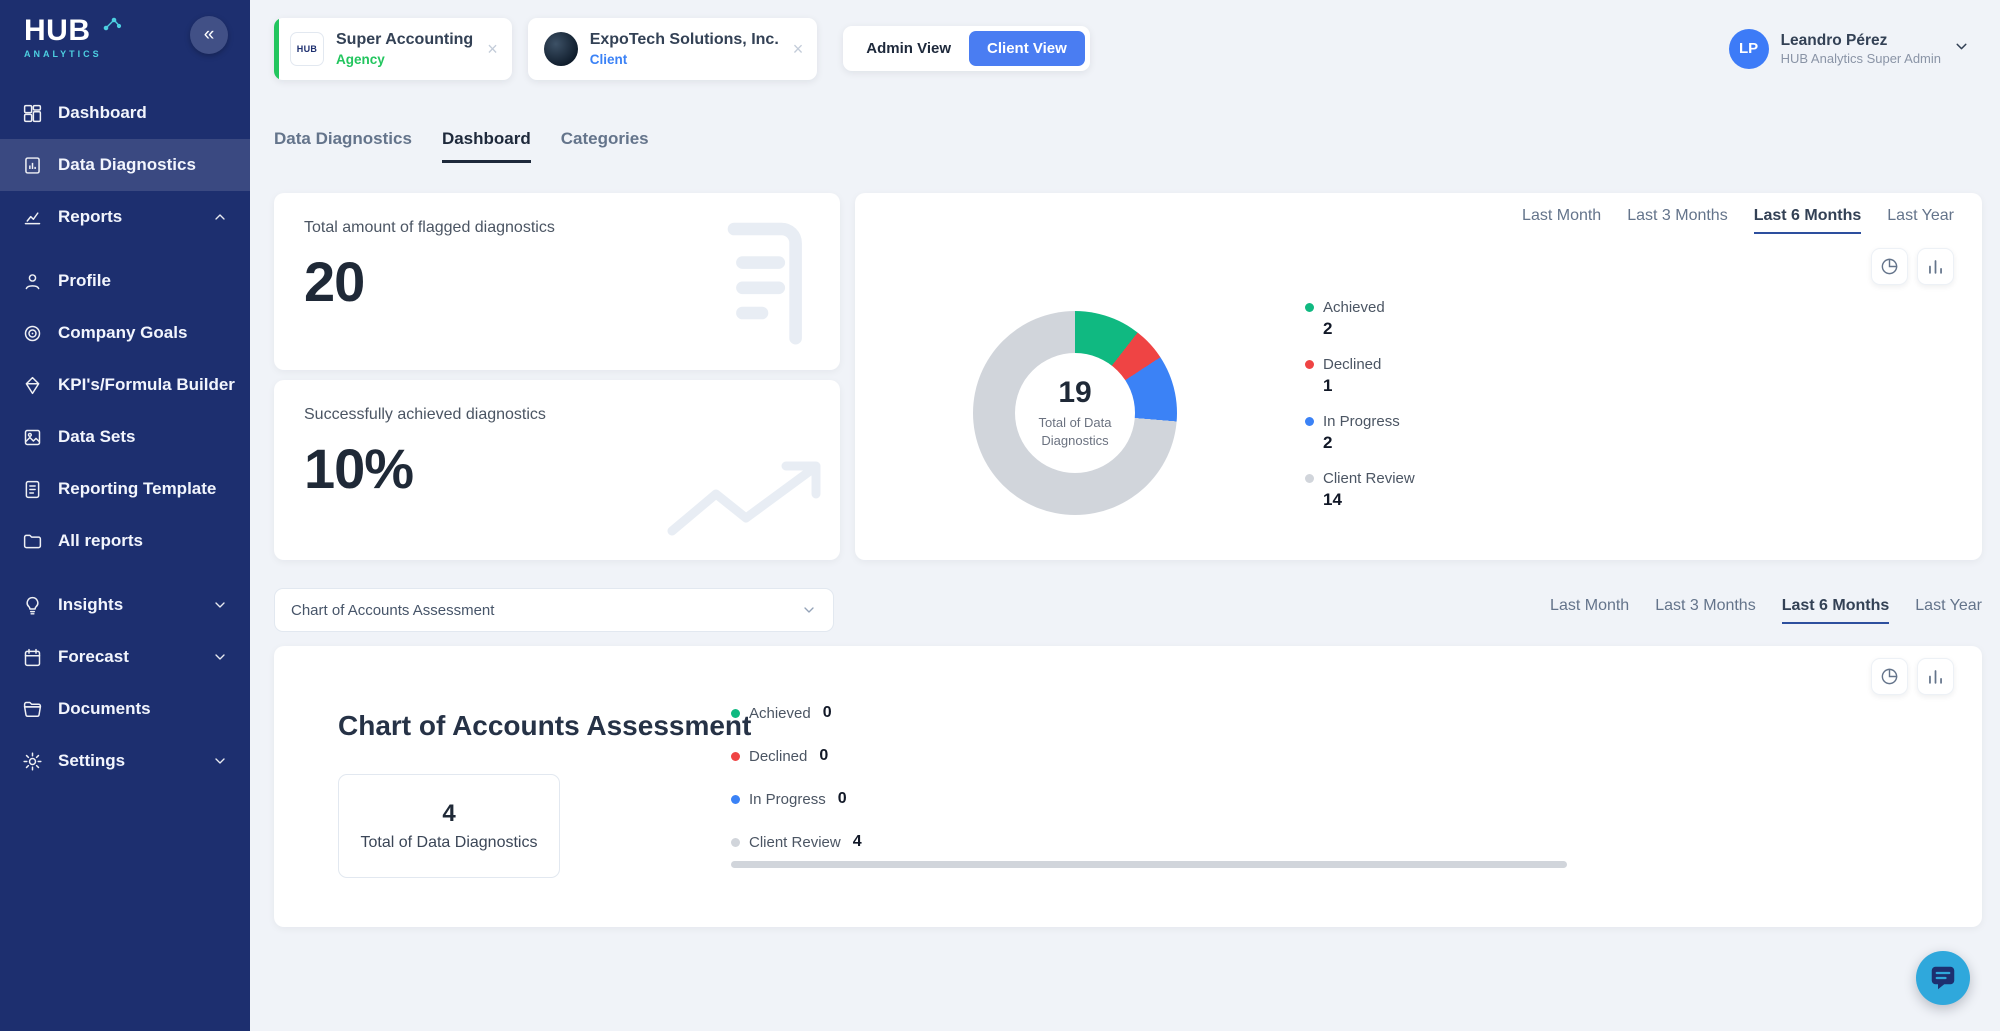 The image size is (2000, 1031). What do you see at coordinates (104, 708) in the screenshot?
I see `sidebar-item-label: Documents` at bounding box center [104, 708].